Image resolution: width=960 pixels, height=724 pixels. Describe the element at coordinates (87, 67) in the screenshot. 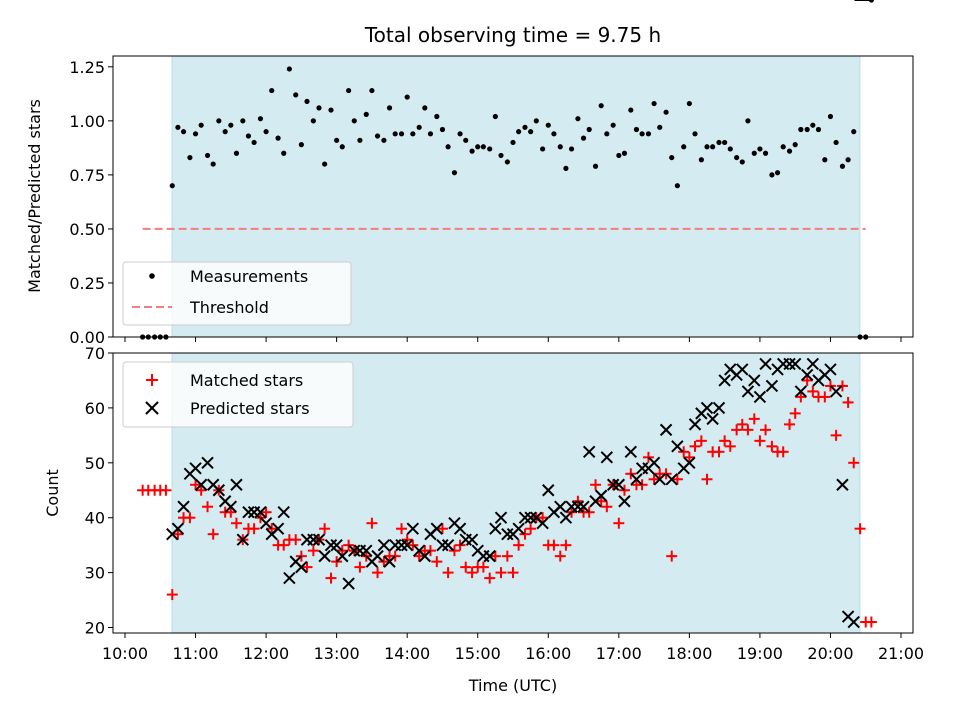

I see `y-tick-label: 1.25` at that location.